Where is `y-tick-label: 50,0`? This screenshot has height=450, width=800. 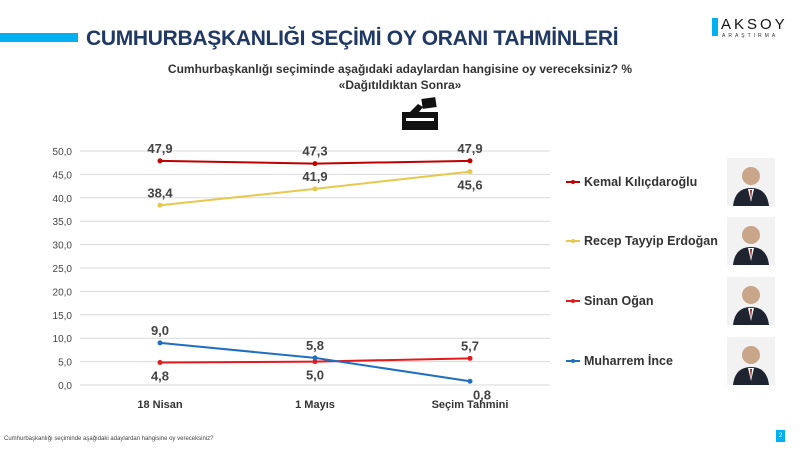
y-tick-label: 50,0 is located at coordinates (63, 152).